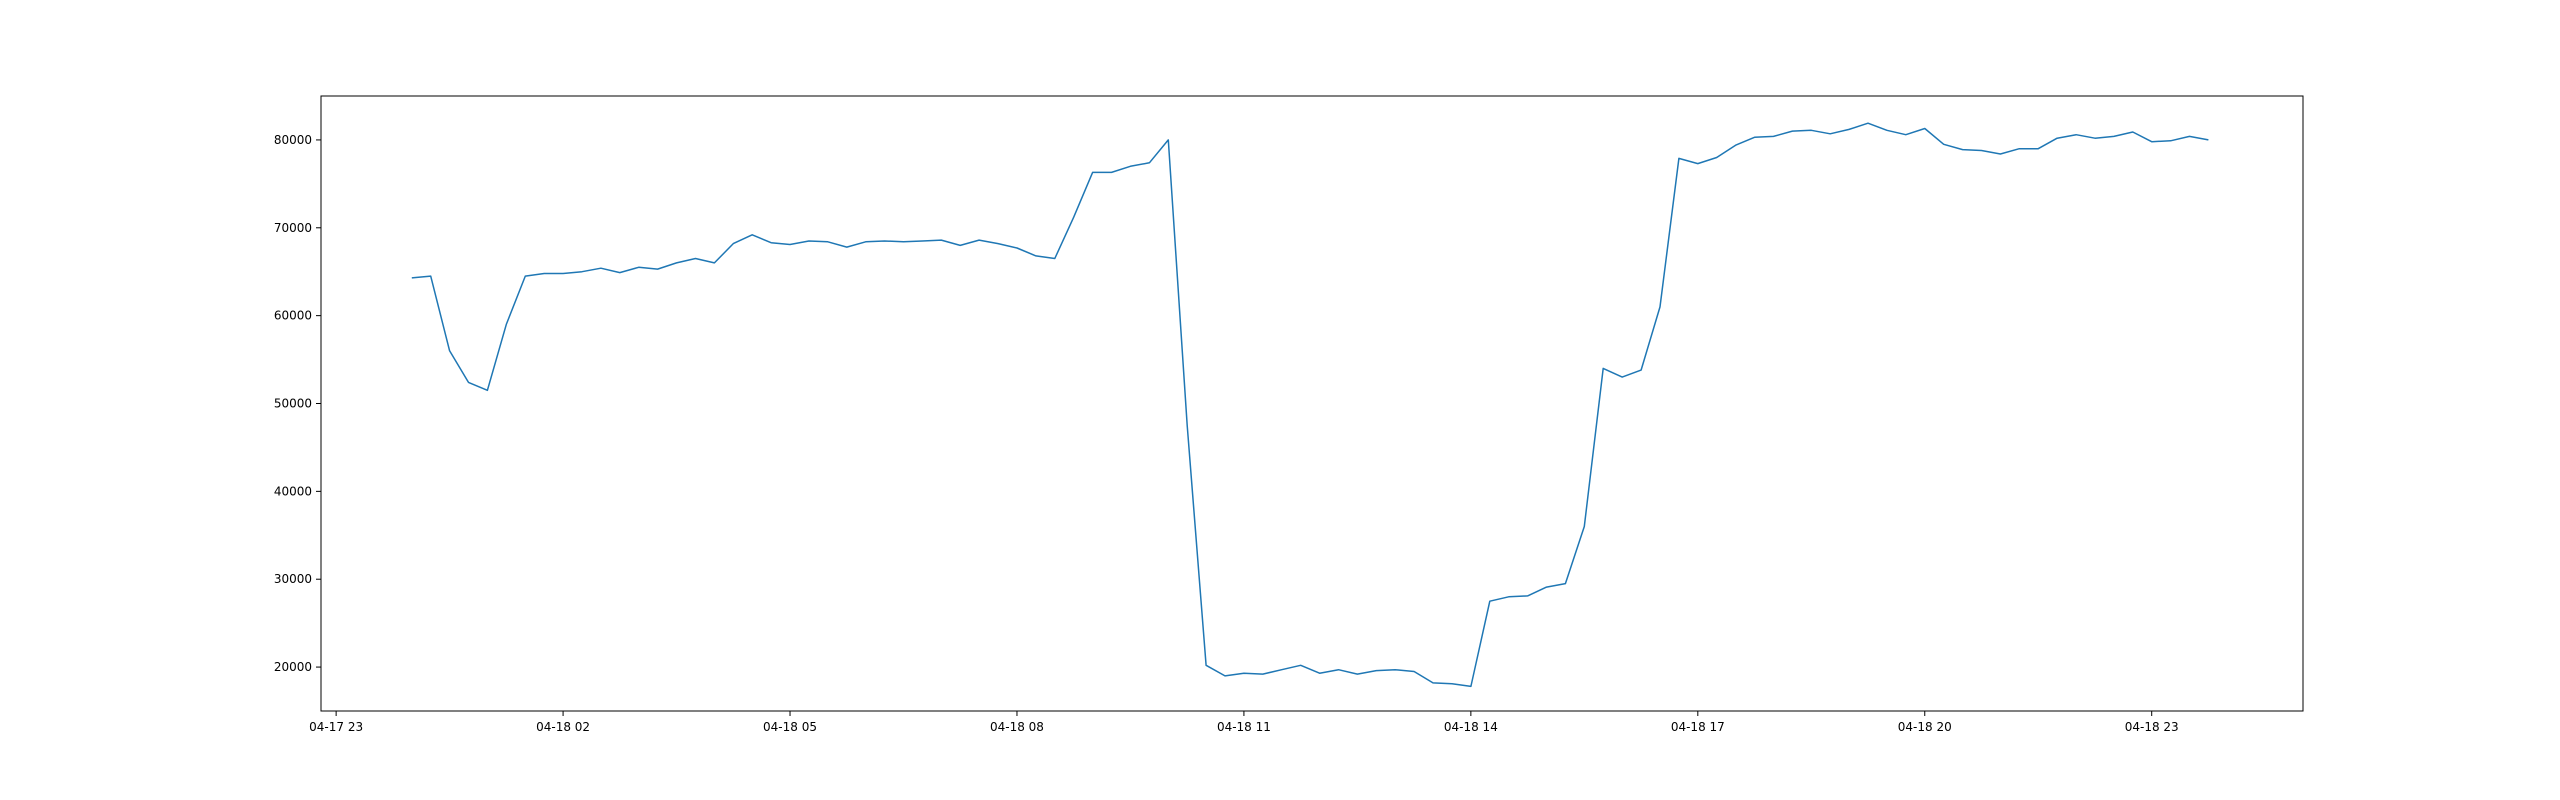 The image size is (2560, 800). What do you see at coordinates (293, 140) in the screenshot?
I see `y-tick-label: 80000` at bounding box center [293, 140].